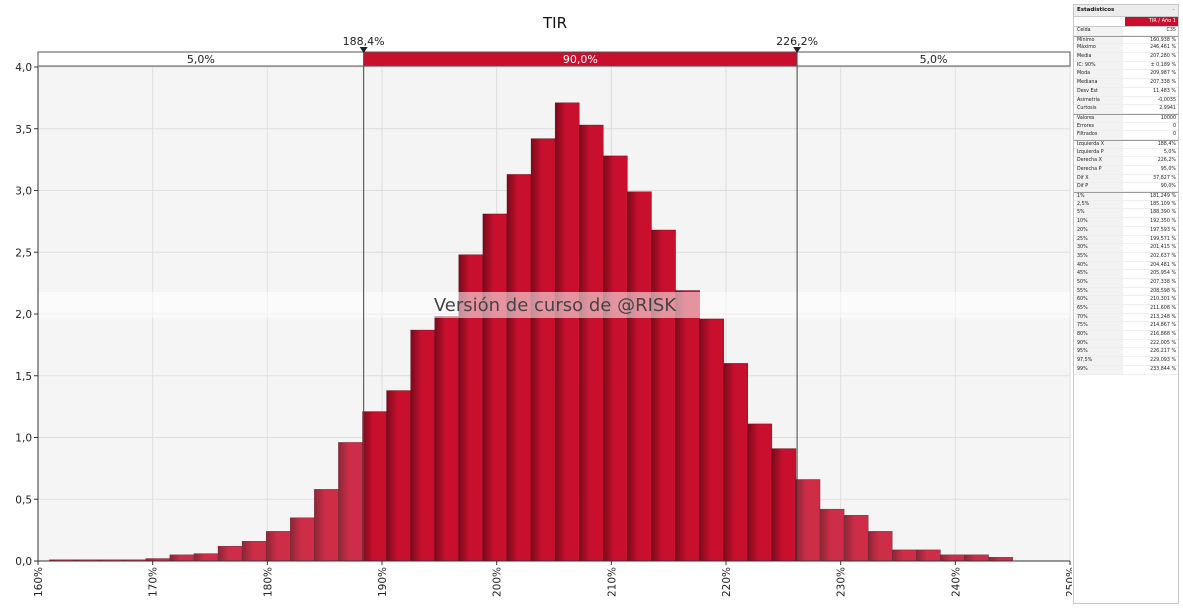 The height and width of the screenshot is (609, 1183). I want to click on statistics-row-value: 229,093 %, so click(1163, 361).